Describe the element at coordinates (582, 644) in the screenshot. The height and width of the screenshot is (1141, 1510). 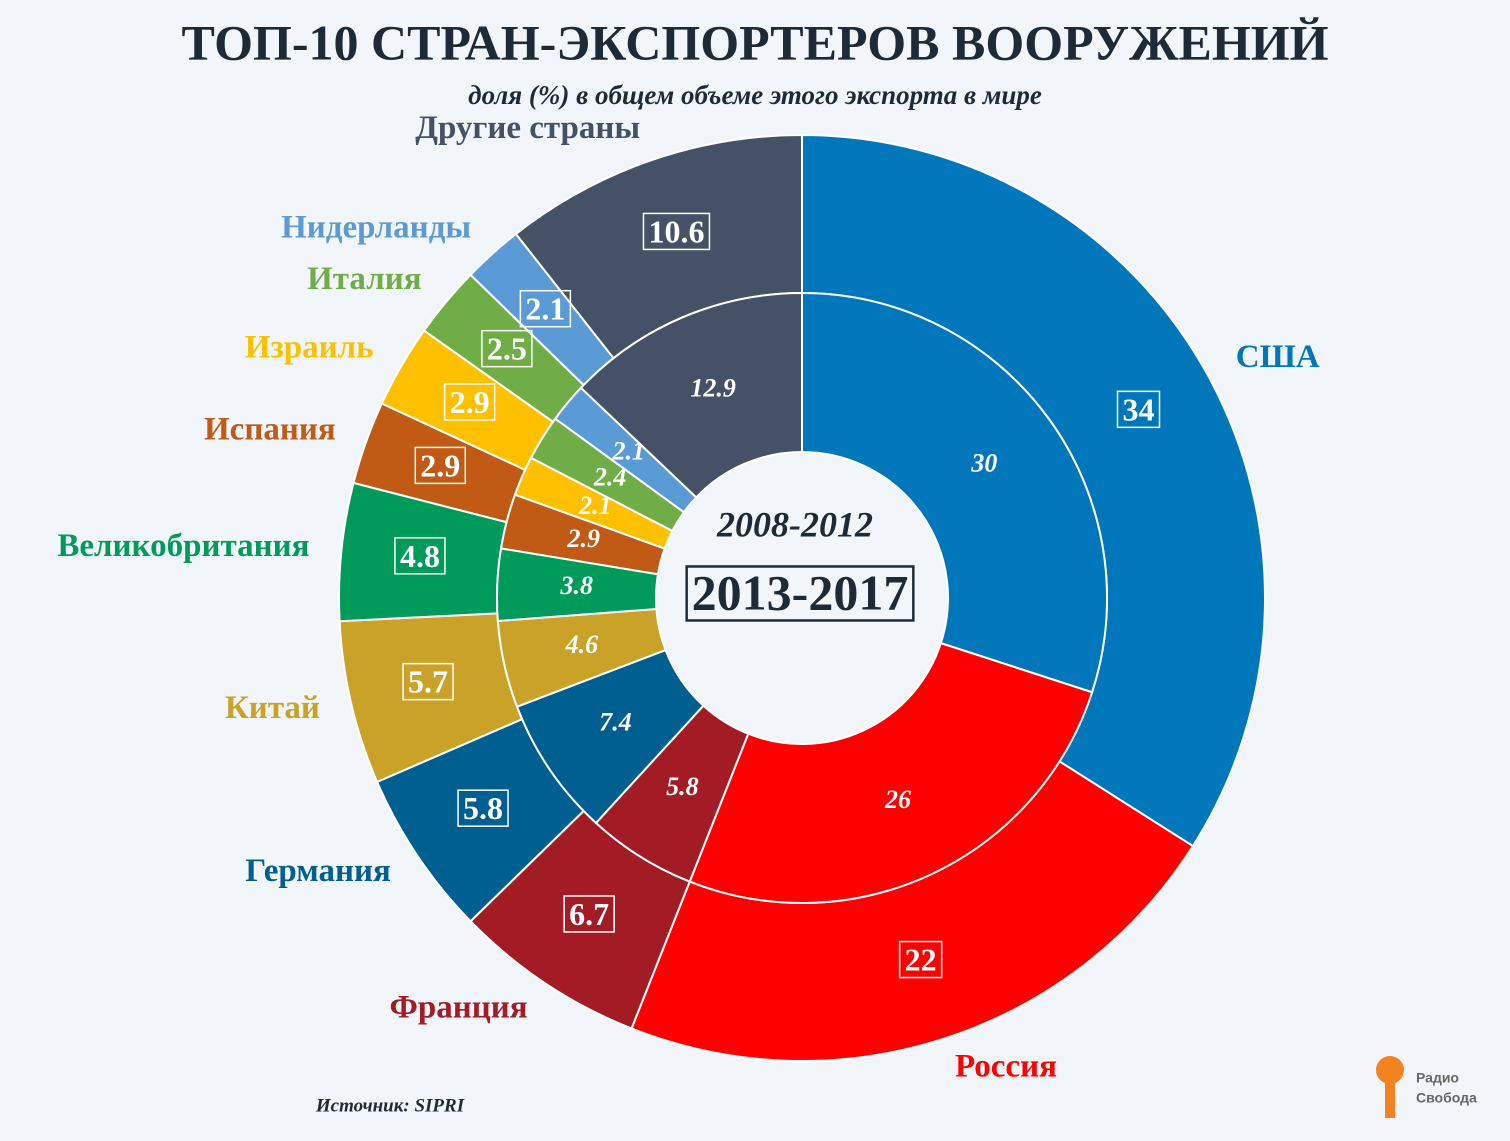
I see `value-label: 4.6` at that location.